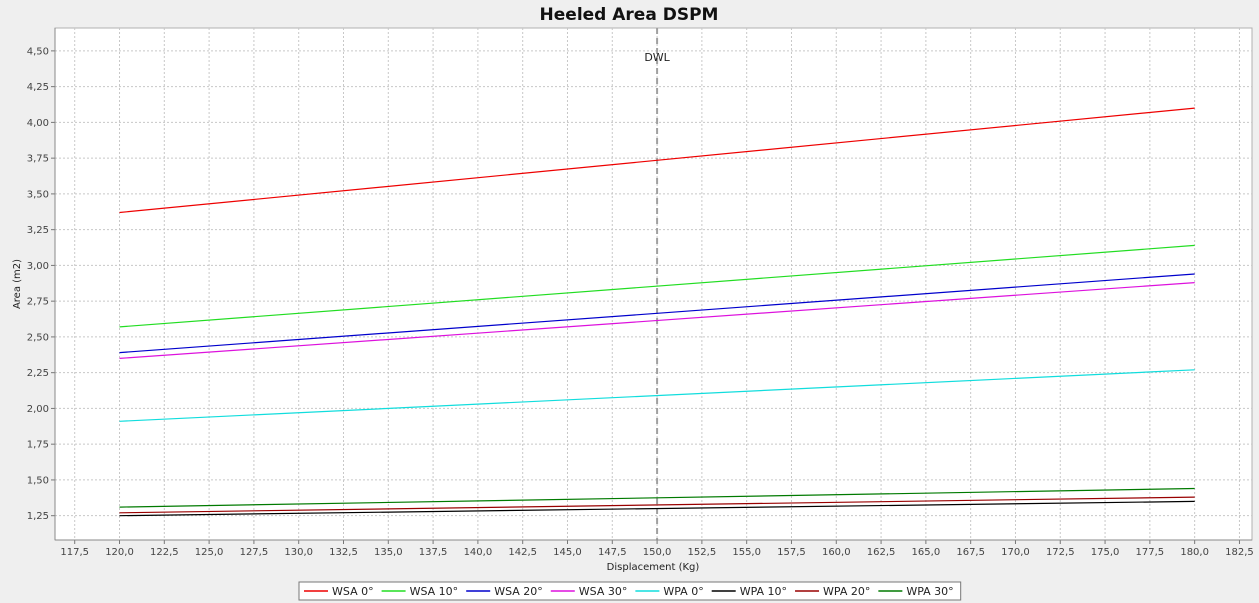 The width and height of the screenshot is (1259, 603). What do you see at coordinates (38, 480) in the screenshot?
I see `y-tick-label: 1,50` at bounding box center [38, 480].